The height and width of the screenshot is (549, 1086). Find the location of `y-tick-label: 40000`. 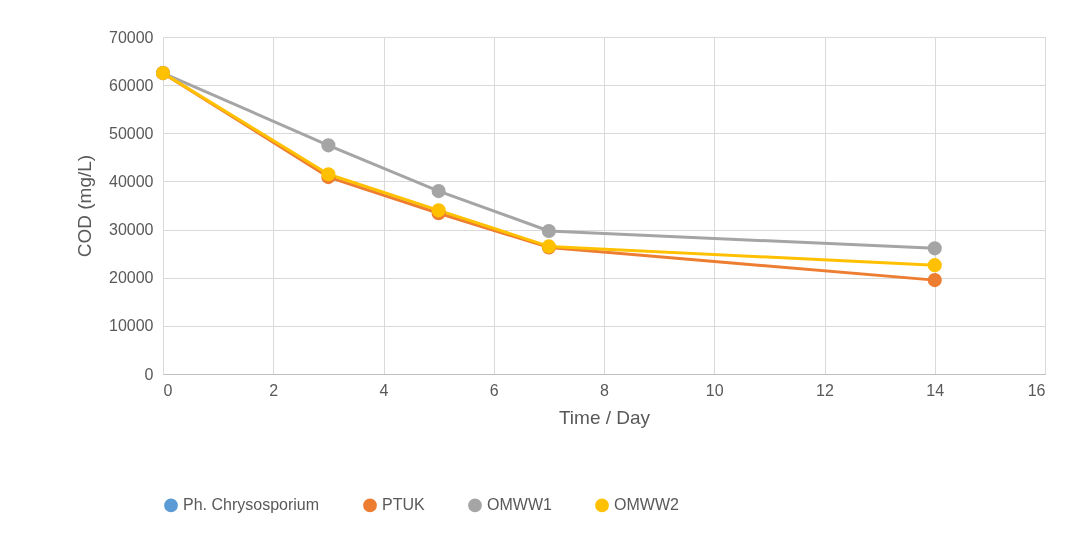

y-tick-label: 40000 is located at coordinates (131, 181).